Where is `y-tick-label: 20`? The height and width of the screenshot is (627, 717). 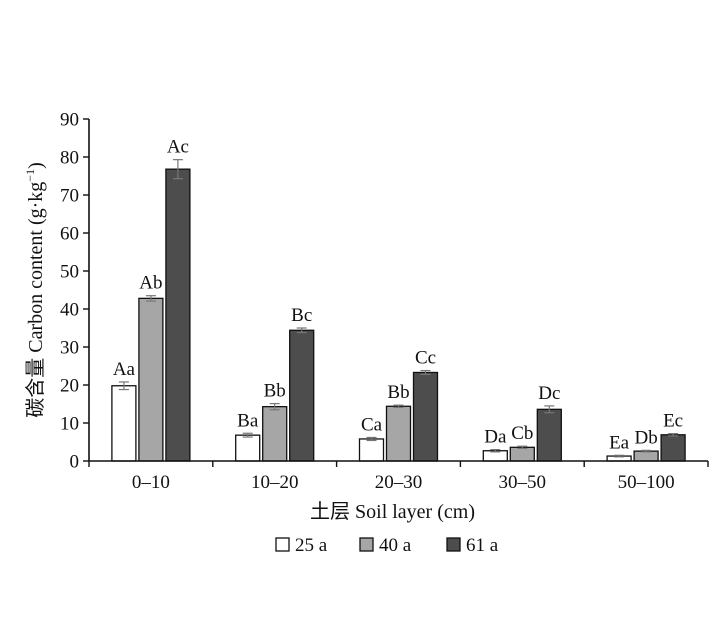
y-tick-label: 20 is located at coordinates (69, 386).